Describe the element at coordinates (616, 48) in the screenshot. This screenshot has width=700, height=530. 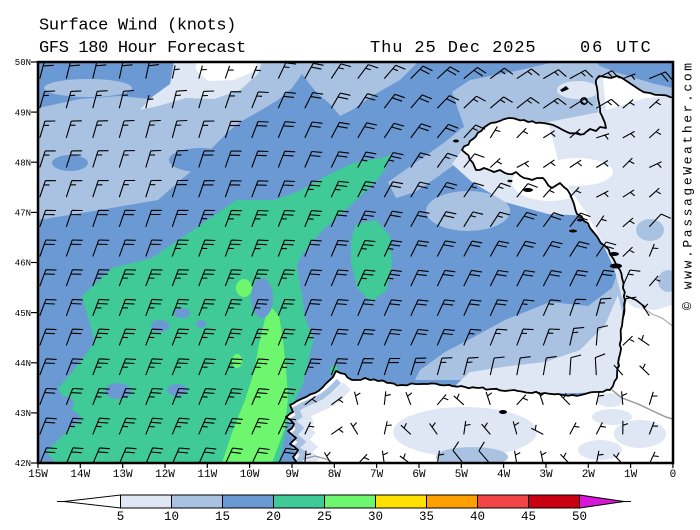
I see `svg-text: 06 UTC` at that location.